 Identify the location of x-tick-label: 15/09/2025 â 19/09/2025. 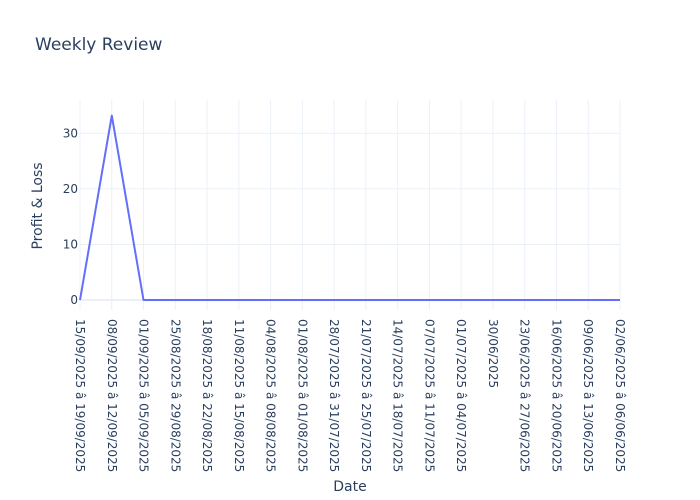
(80, 395).